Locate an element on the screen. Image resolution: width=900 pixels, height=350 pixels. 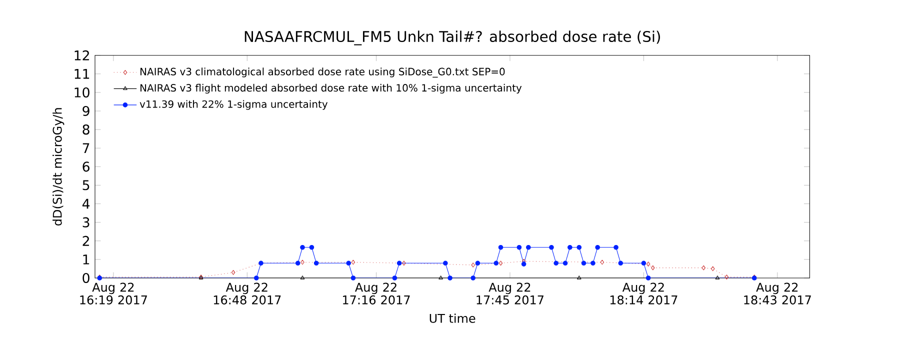
y-tick-label: 1 is located at coordinates (86, 259).